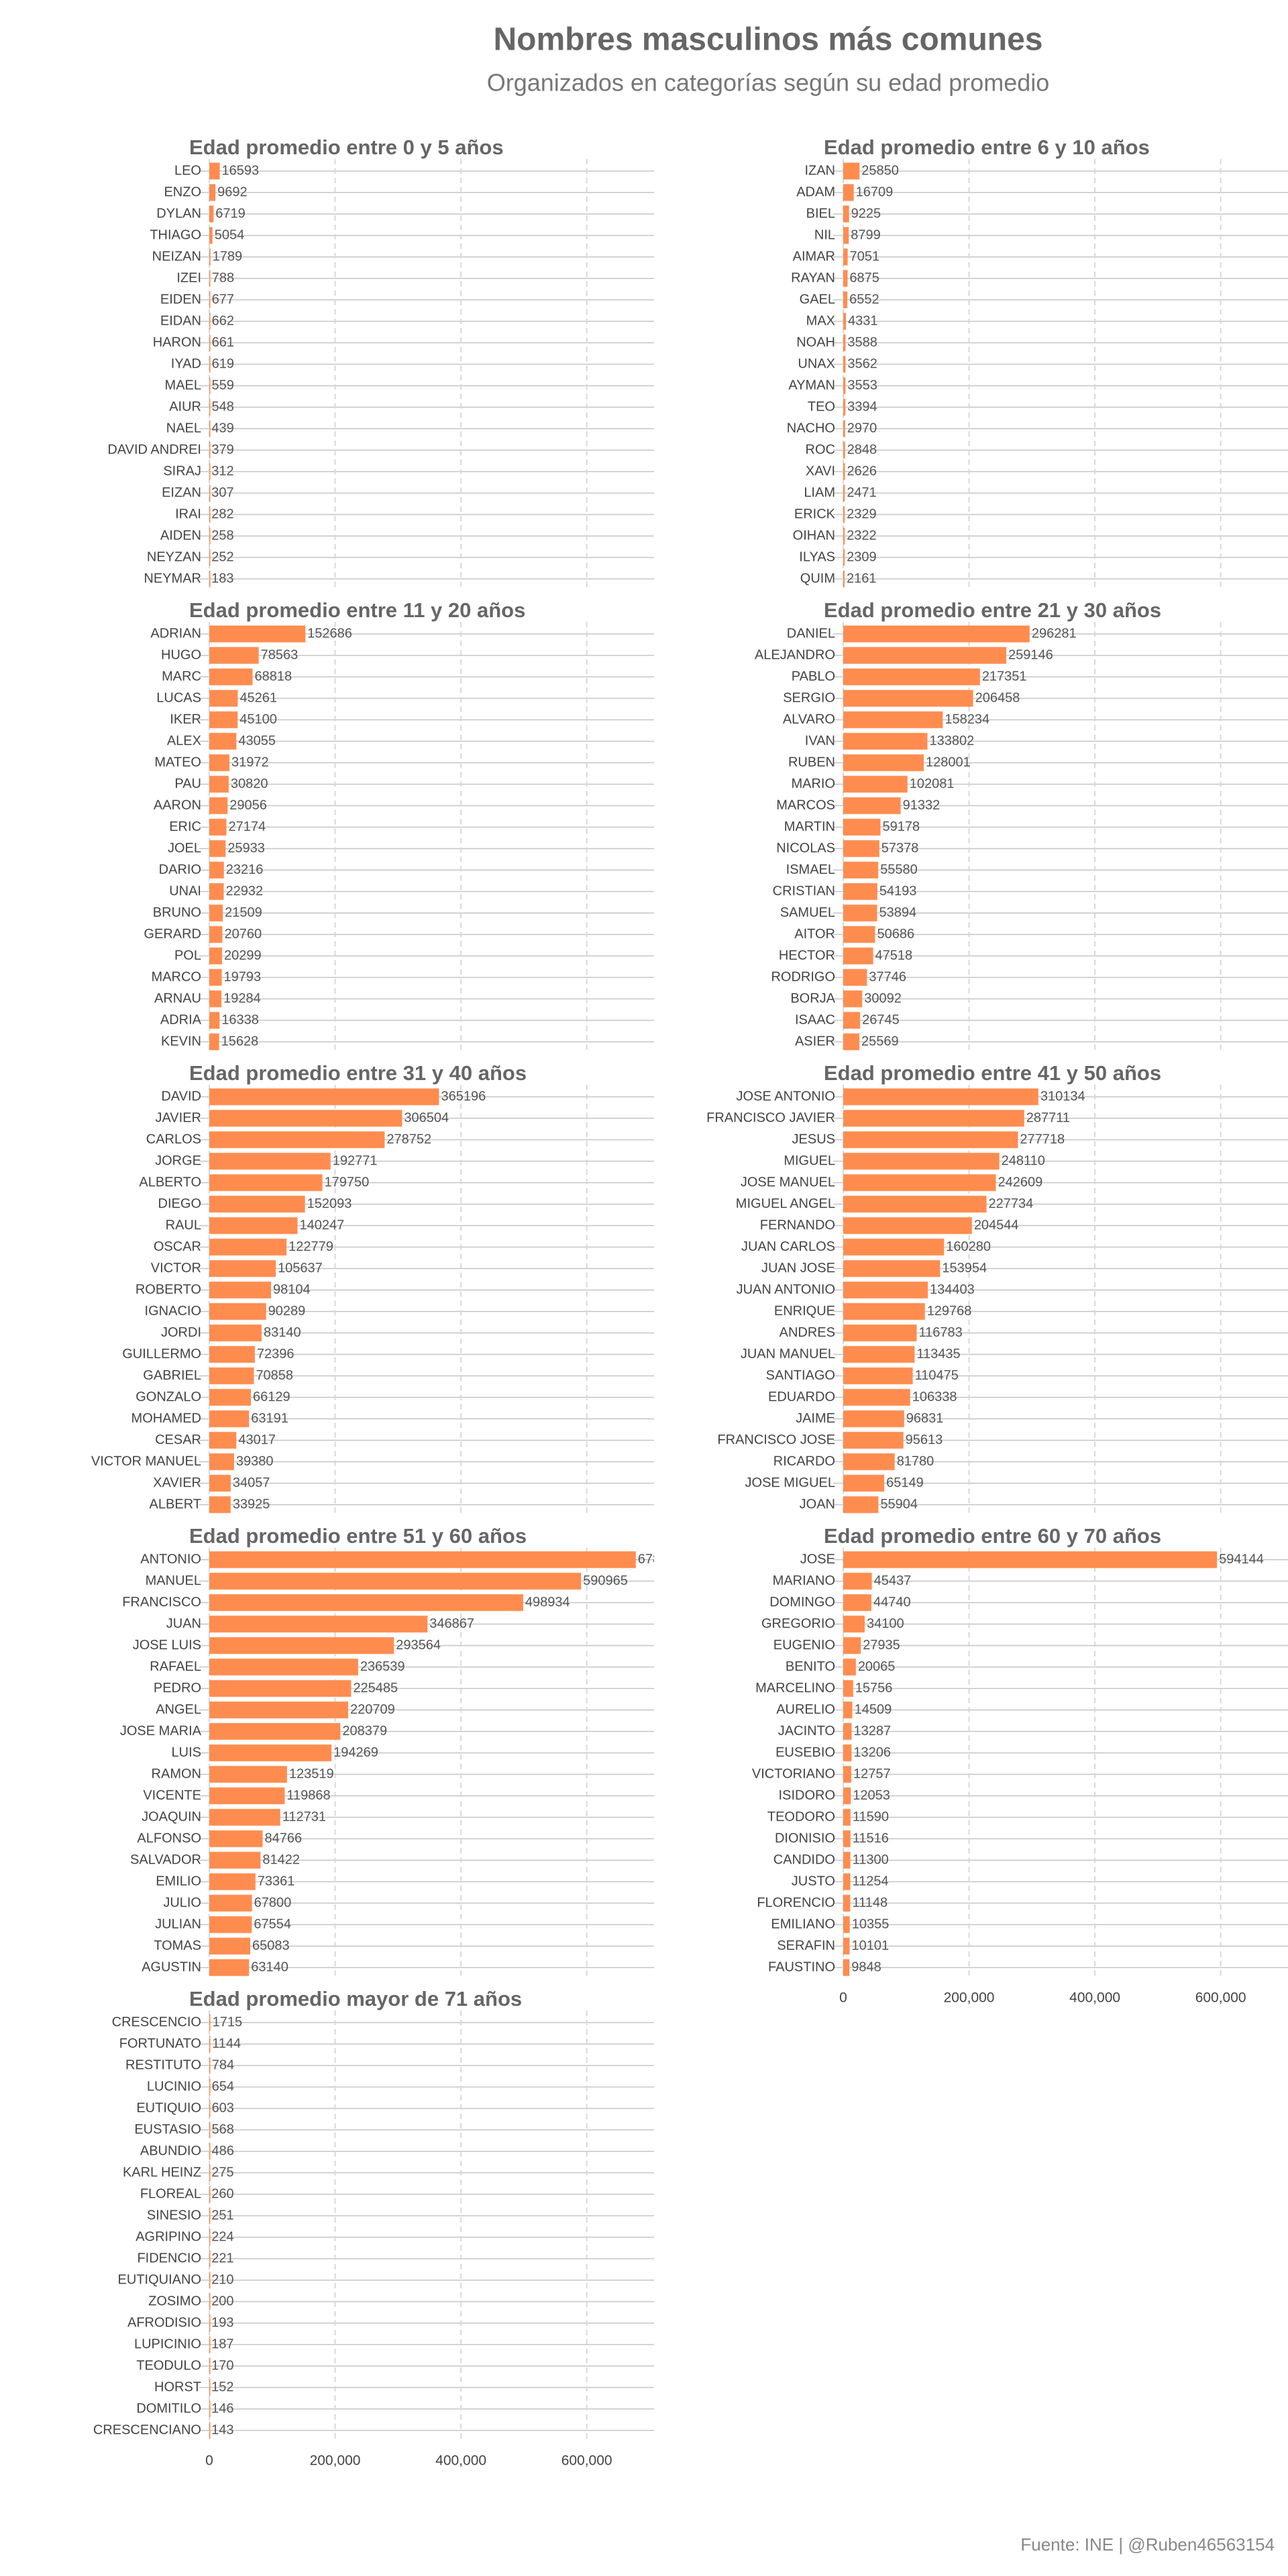 The width and height of the screenshot is (1288, 2576). What do you see at coordinates (364, 1730) in the screenshot?
I see `value-label: 208379` at bounding box center [364, 1730].